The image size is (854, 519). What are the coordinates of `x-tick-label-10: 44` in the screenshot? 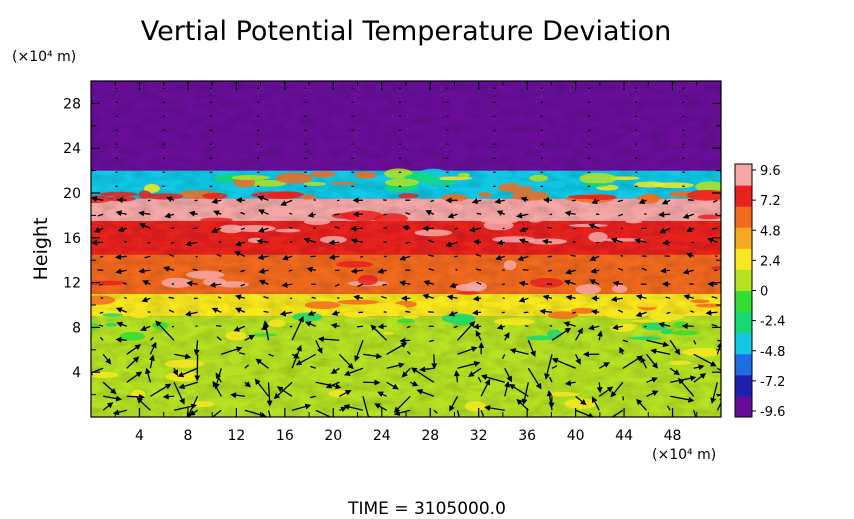 It's located at (624, 436).